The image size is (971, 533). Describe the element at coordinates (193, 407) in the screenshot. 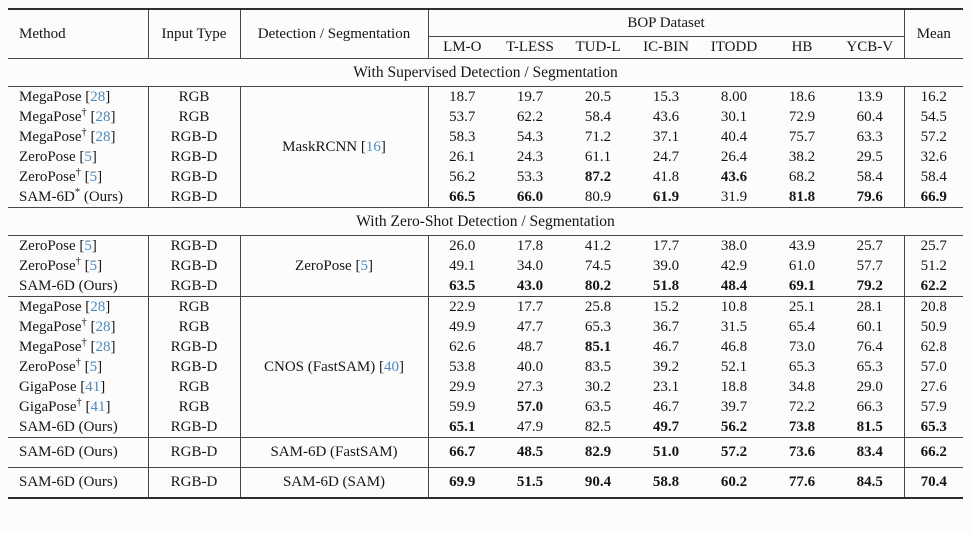

I see `cell-input-type: RGB` at that location.